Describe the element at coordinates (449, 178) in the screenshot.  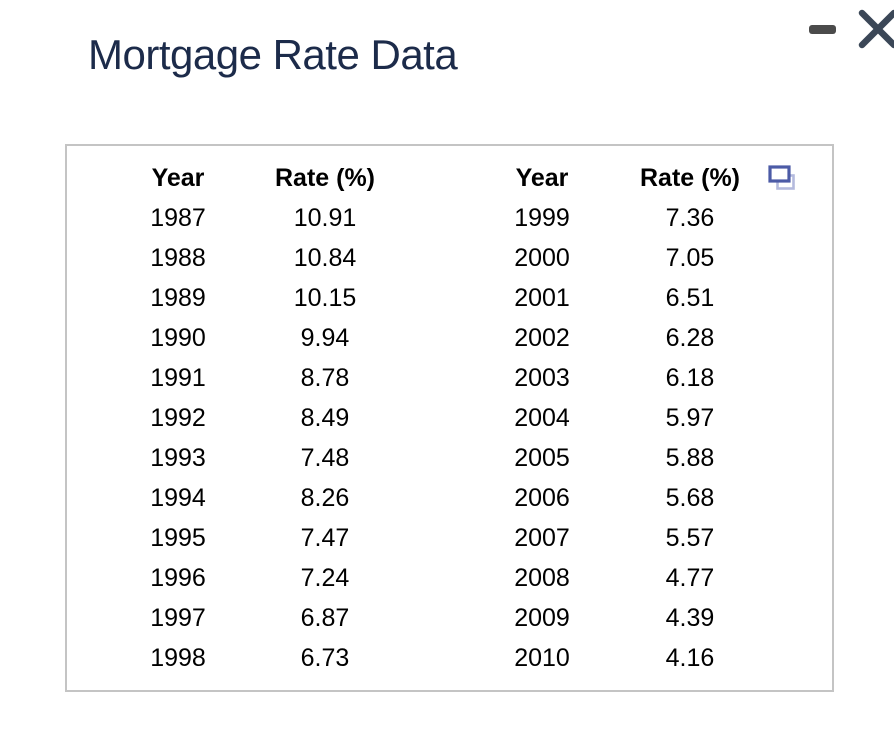
I see `table-header-row: Year Rate (%) Year Rate (%)` at that location.